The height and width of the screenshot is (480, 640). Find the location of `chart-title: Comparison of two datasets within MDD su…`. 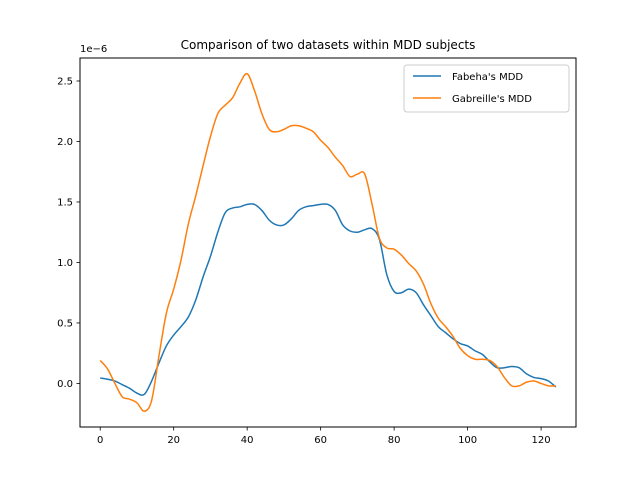

chart-title: Comparison of two datasets within MDD su… is located at coordinates (328, 45).